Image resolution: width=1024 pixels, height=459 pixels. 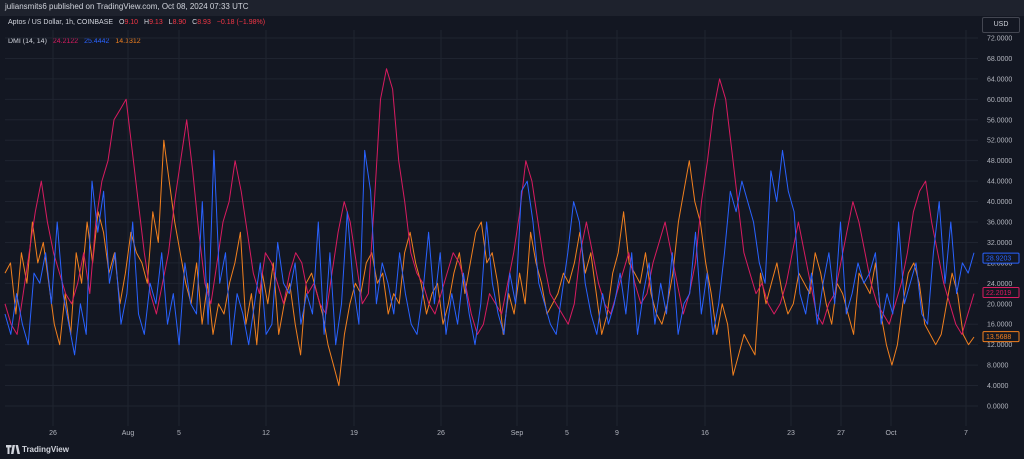 What do you see at coordinates (999, 39) in the screenshot?
I see `y-tick-label: 72.0000` at bounding box center [999, 39].